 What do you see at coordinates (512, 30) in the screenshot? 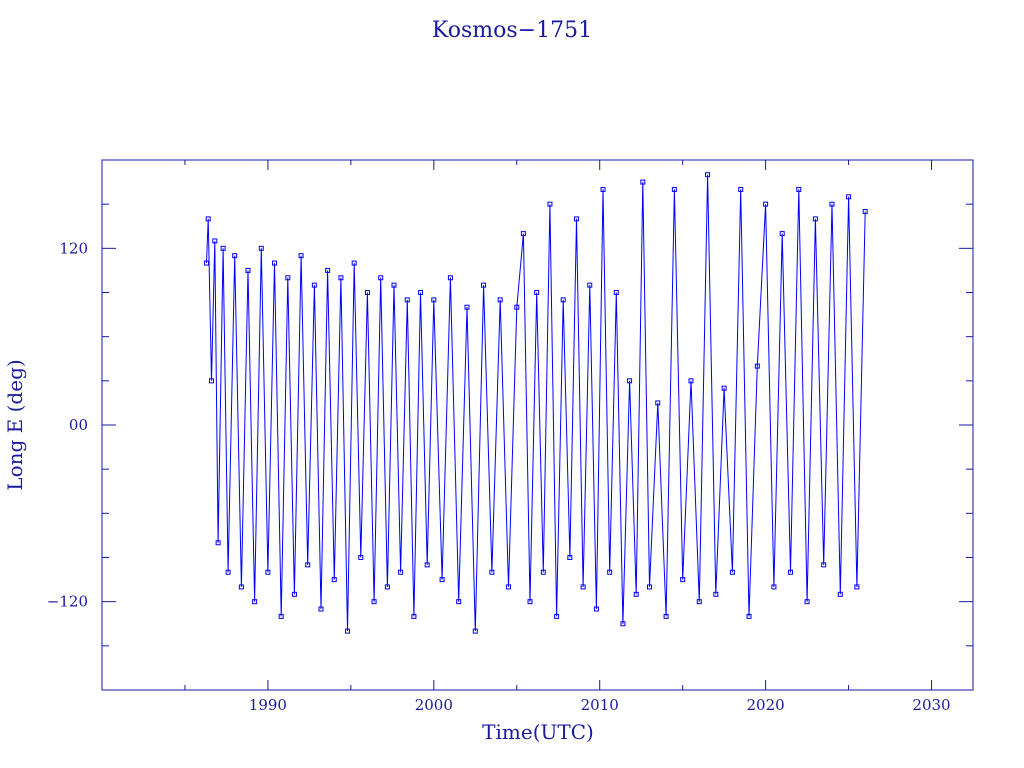
I see `chart-title: Kosmos−1751` at bounding box center [512, 30].